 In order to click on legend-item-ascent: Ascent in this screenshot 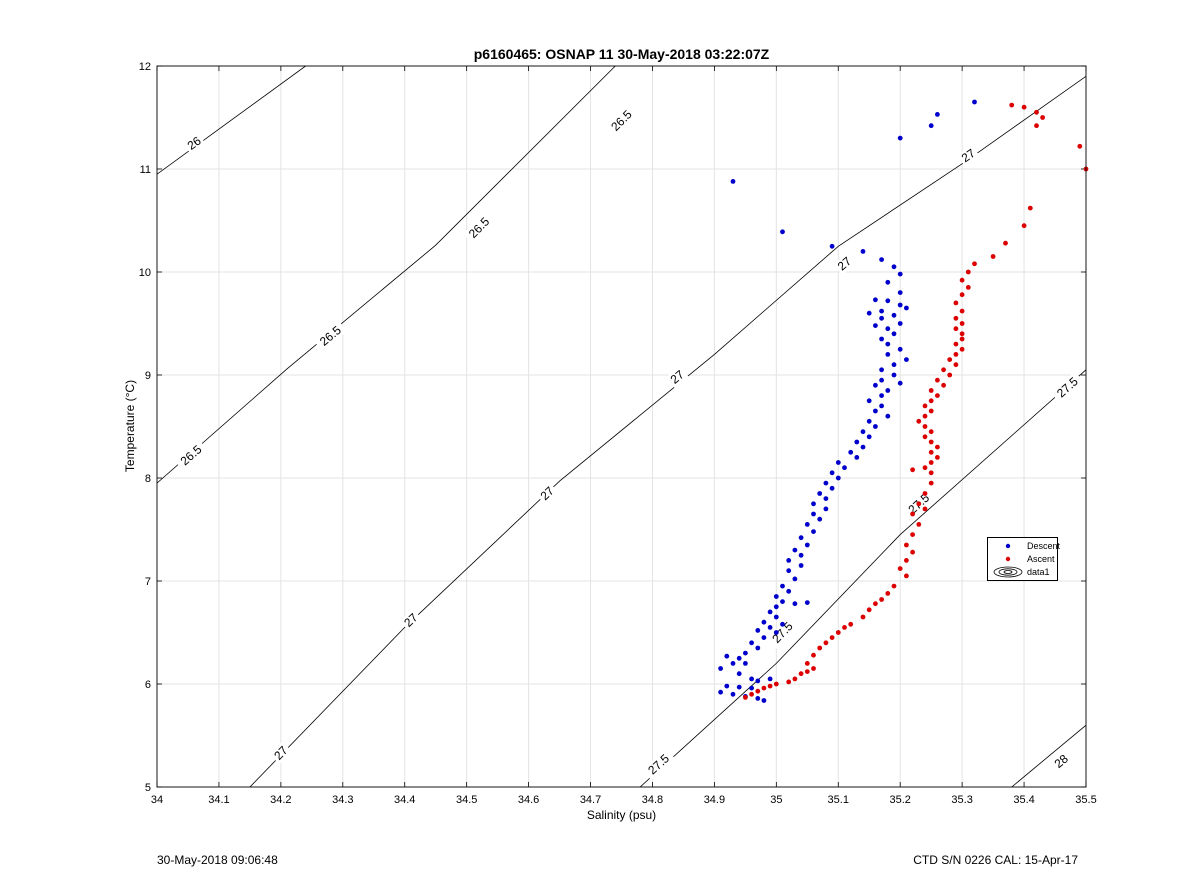, I will do `click(1022, 559)`.